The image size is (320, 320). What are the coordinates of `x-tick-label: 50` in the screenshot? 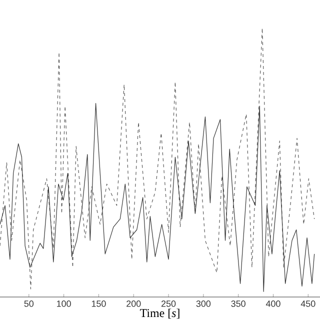 It's located at (29, 303).